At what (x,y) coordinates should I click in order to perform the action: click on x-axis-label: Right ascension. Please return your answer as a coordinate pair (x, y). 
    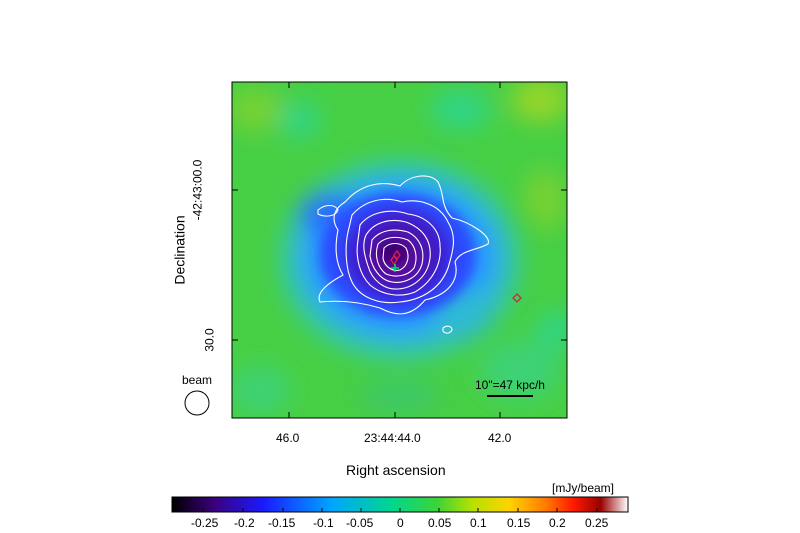
    Looking at the image, I should click on (396, 470).